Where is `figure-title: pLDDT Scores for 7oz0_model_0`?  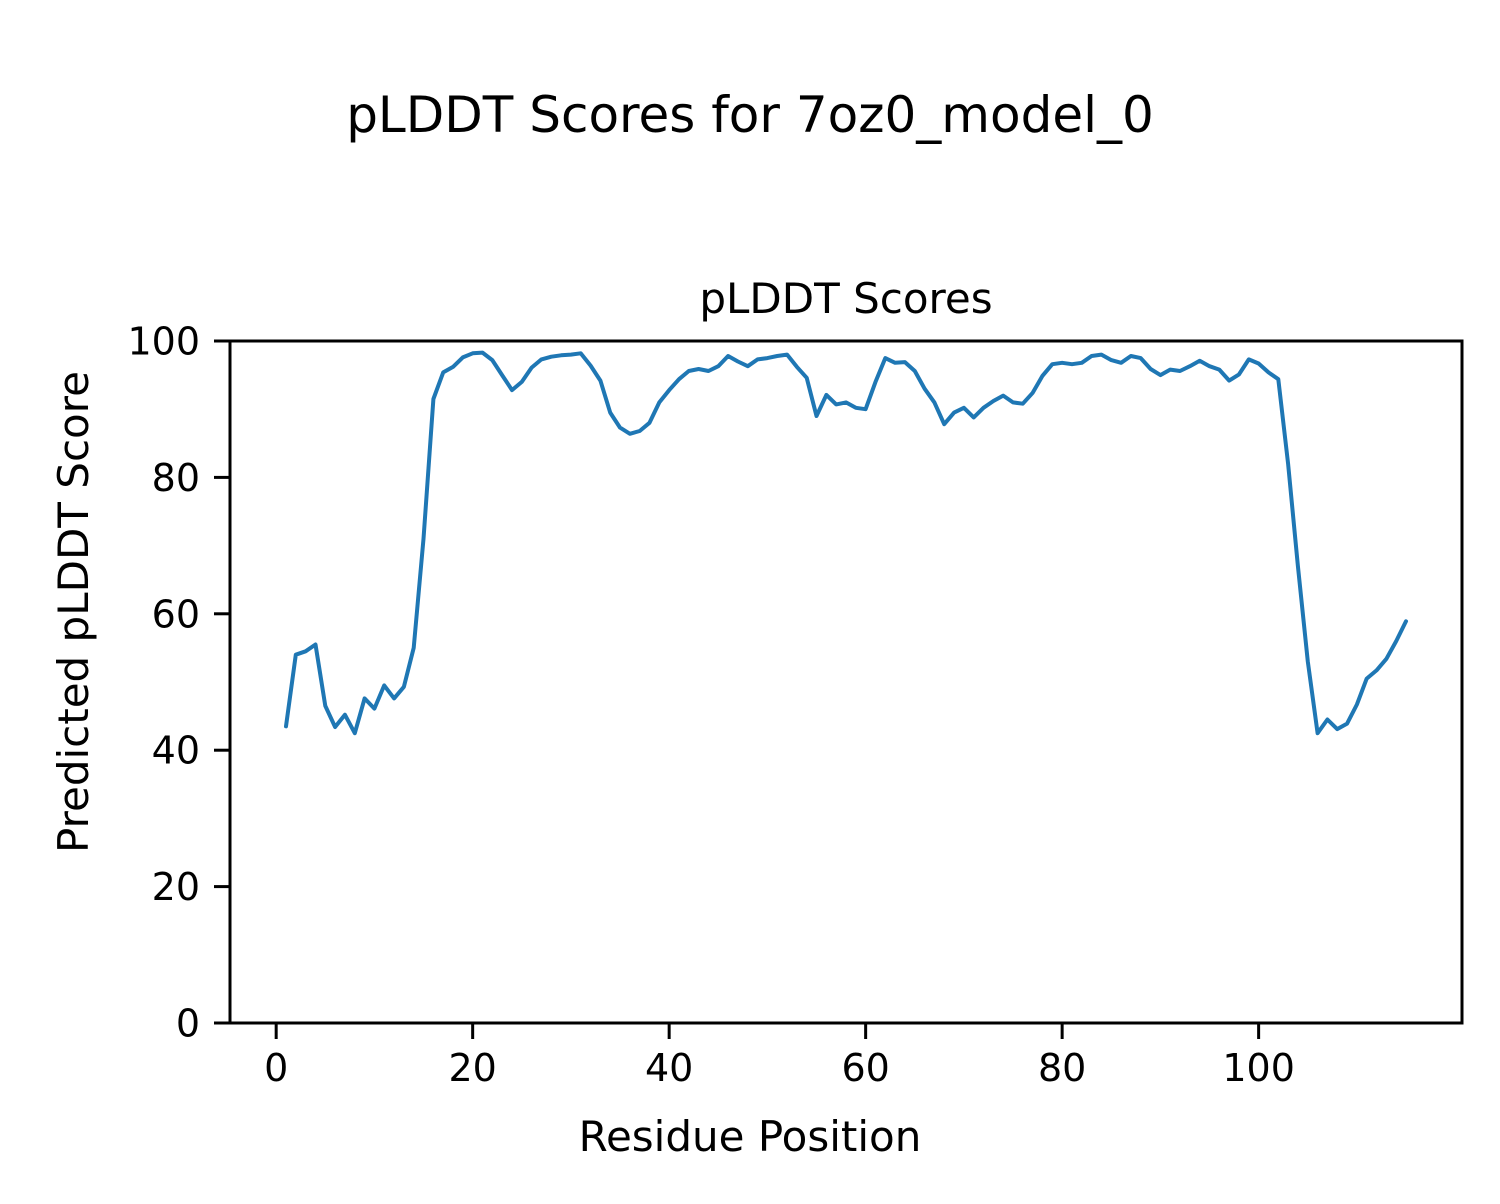
figure-title: pLDDT Scores for 7oz0_model_0 is located at coordinates (750, 115).